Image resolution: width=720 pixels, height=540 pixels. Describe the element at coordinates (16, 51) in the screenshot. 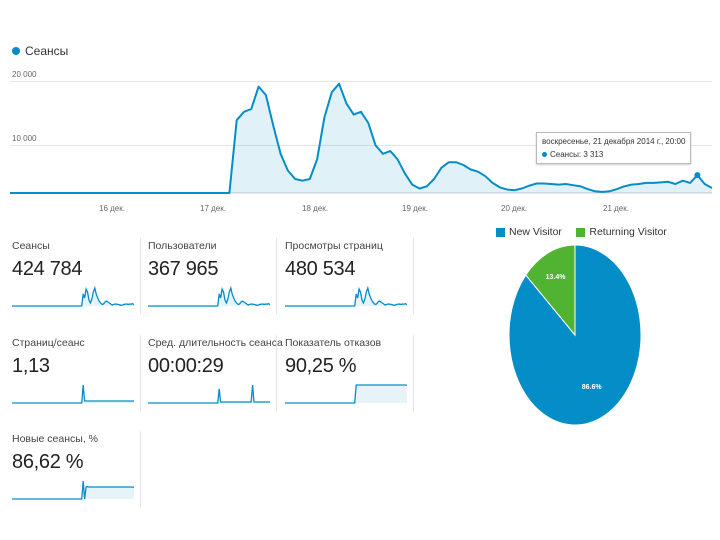

I see `sessions-legend-dot` at that location.